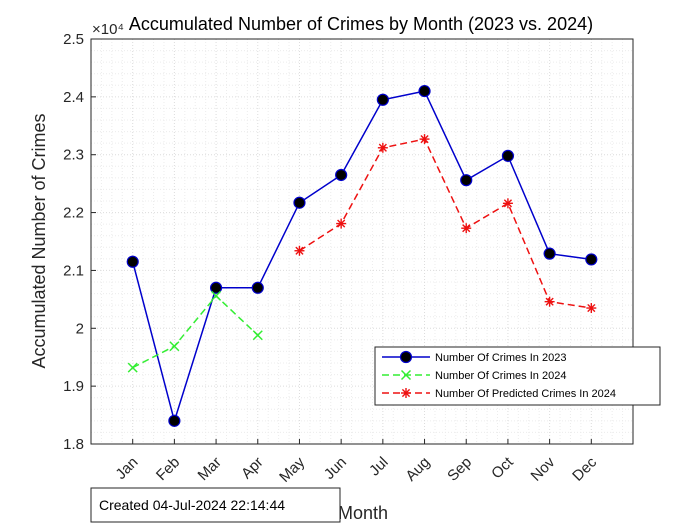  Describe the element at coordinates (525, 394) in the screenshot. I see `legend-label: Number Of Predicted Crimes In 2024` at that location.